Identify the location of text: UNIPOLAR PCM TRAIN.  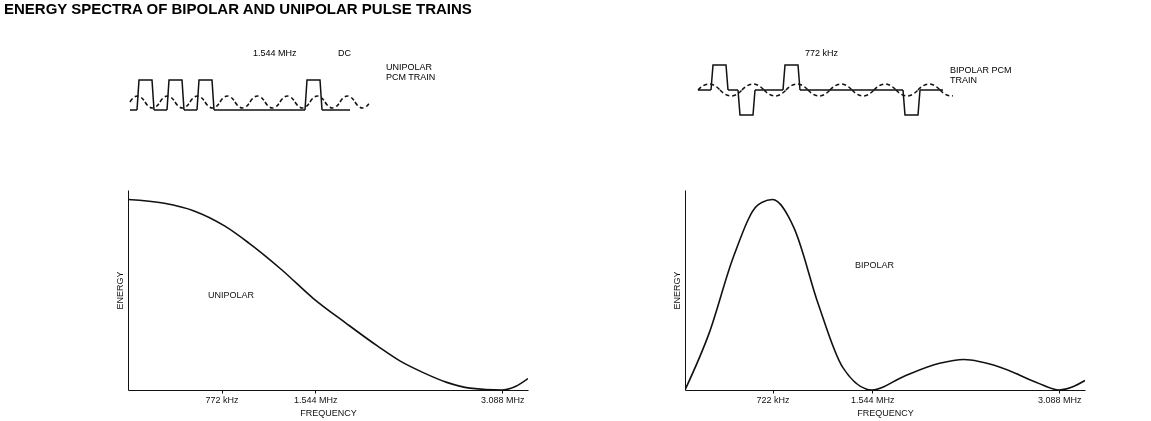
(411, 72).